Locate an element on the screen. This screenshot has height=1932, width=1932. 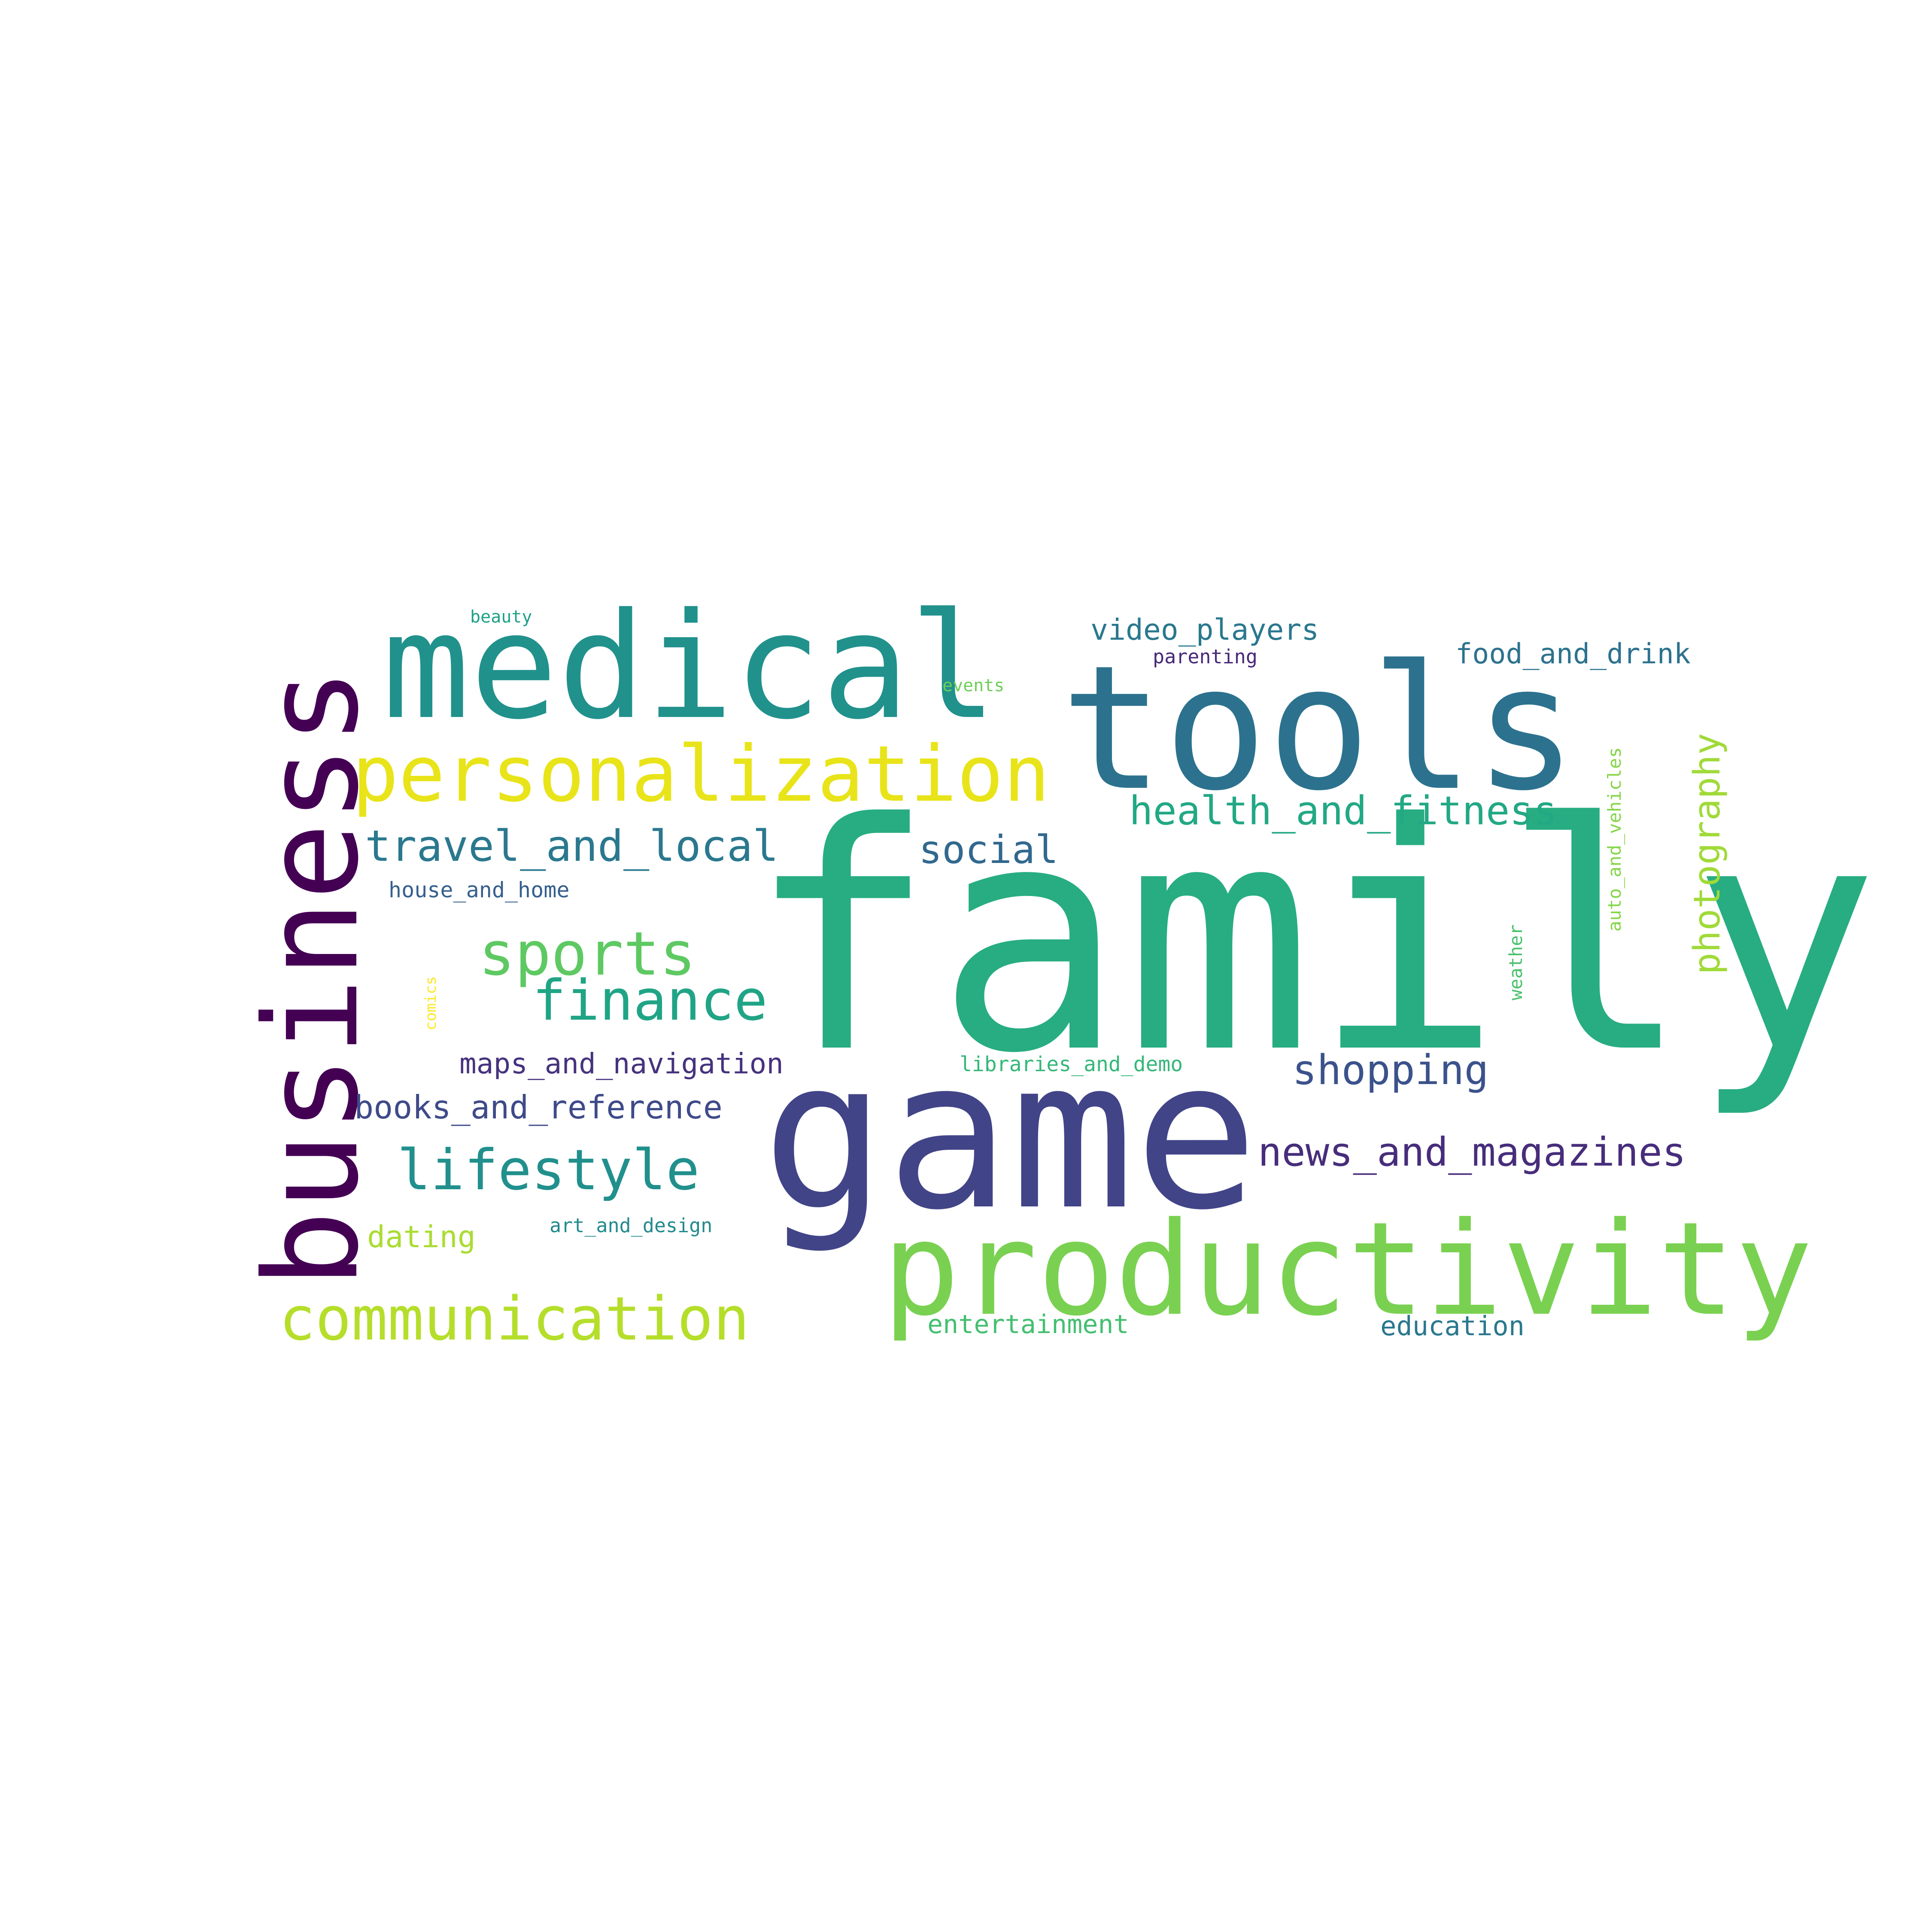
word-family: family is located at coordinates (1313, 940).